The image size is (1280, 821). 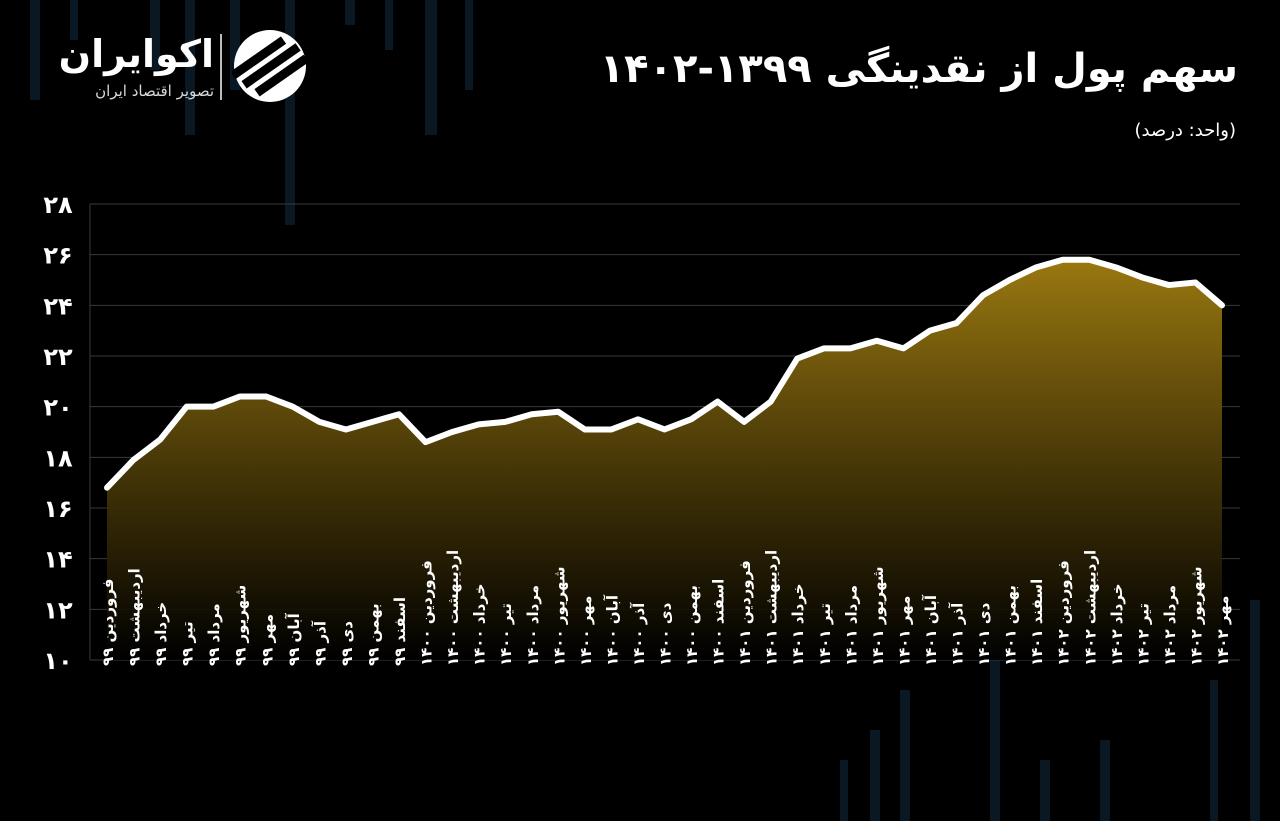 I want to click on x-tick-label: مرداد ۹۹, so click(x=214, y=634).